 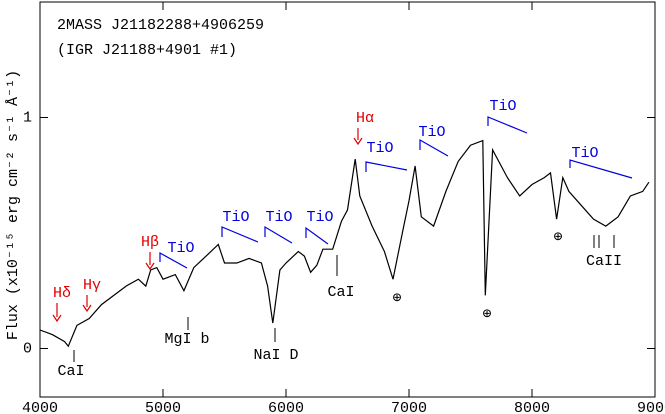 I want to click on x-tick-label: 5000, so click(x=163, y=407).